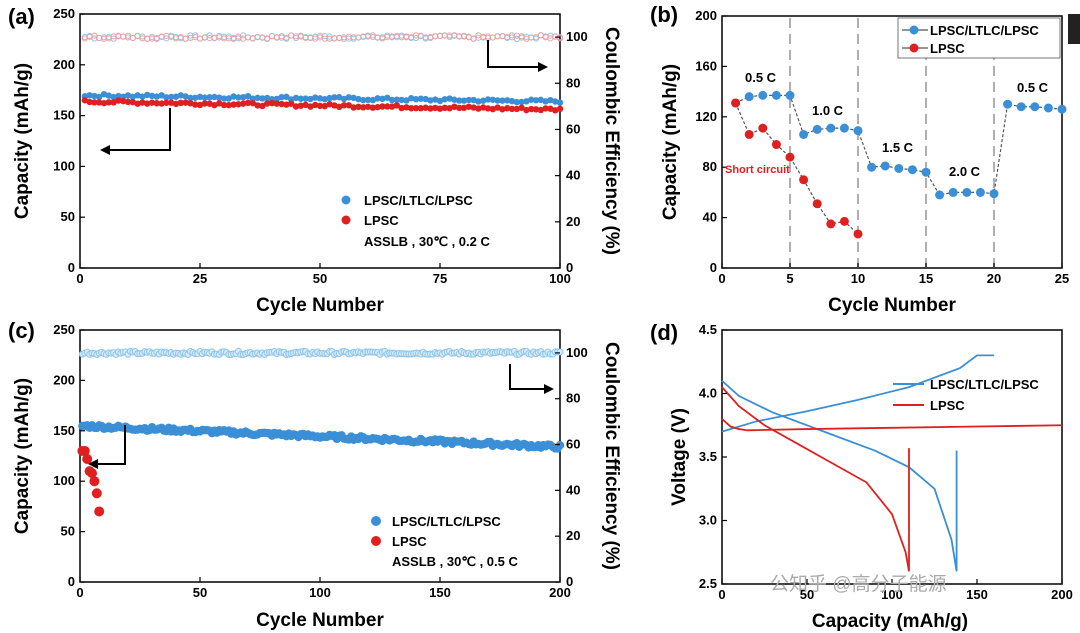  Describe the element at coordinates (107, 447) in the screenshot. I see `panel-c-capacity-axis-arrow` at that location.